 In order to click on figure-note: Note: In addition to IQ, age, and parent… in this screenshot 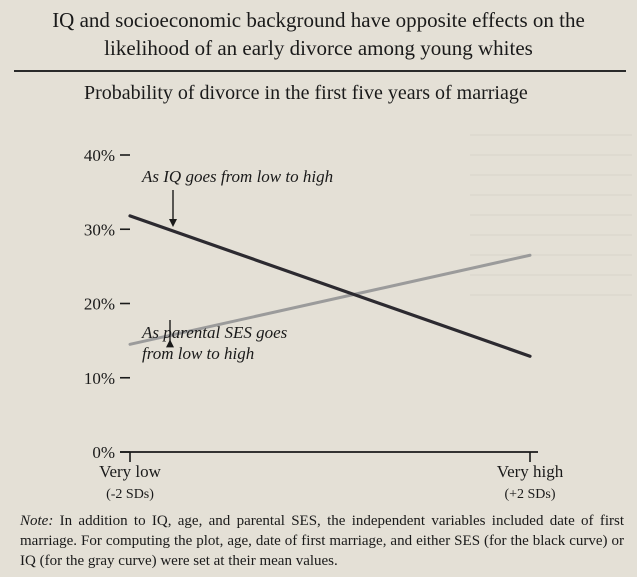, I will do `click(322, 541)`.